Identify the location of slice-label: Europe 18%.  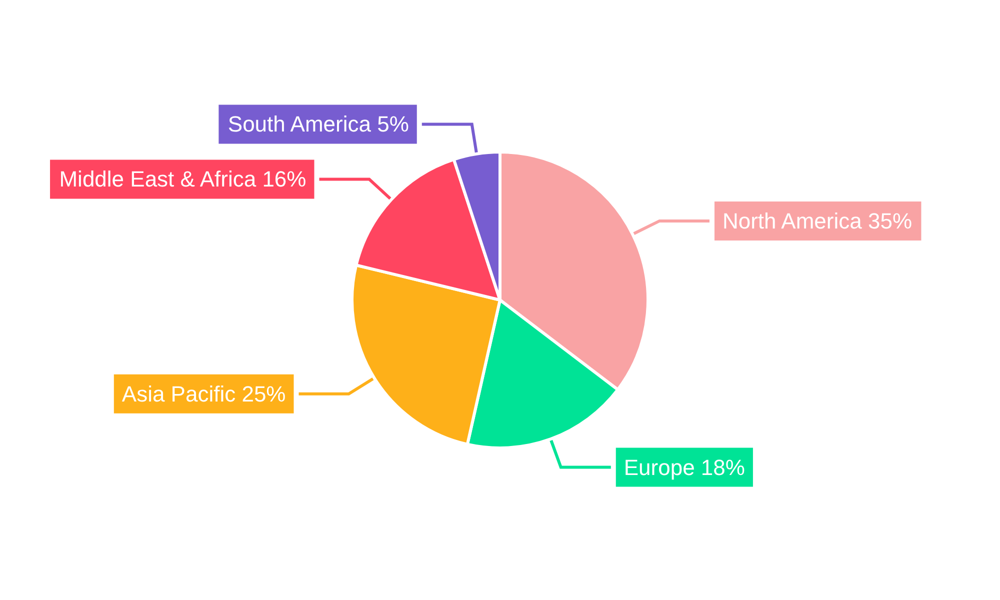
(684, 467).